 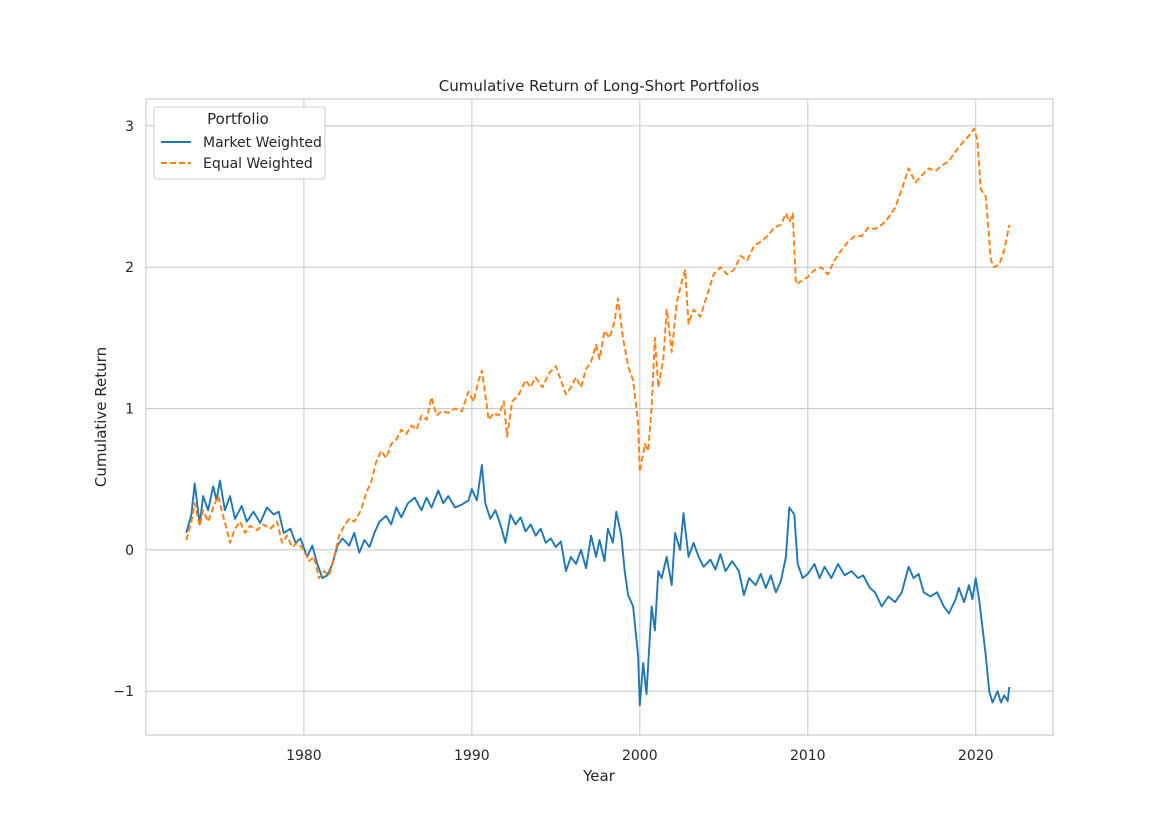 I want to click on y-tick-label: 3, so click(x=129, y=127).